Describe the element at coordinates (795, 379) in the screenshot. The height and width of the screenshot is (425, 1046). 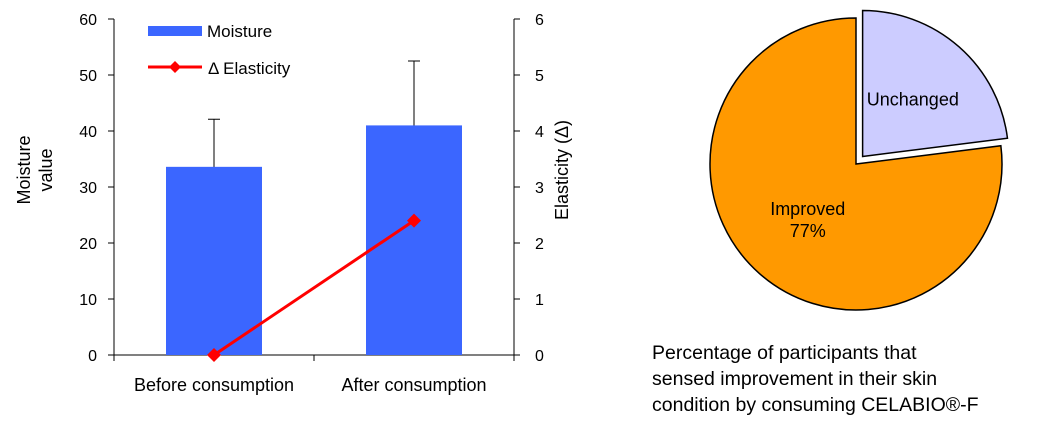
I see `caption-line-2: sensed improvement in their skin` at that location.